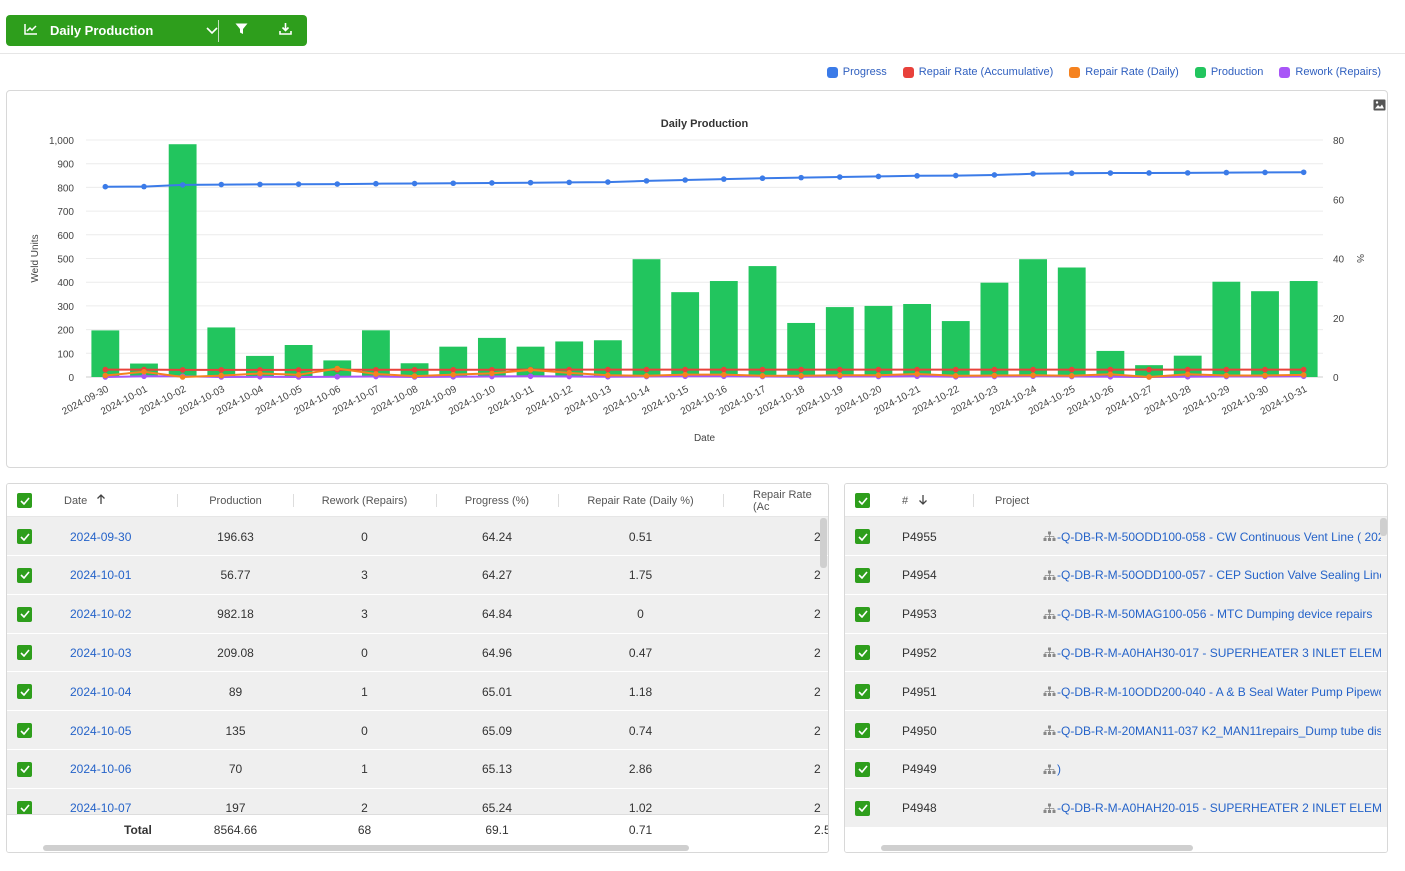 Image resolution: width=1405 pixels, height=871 pixels. I want to click on repair-rate-daily-cell: 1.75, so click(640, 575).